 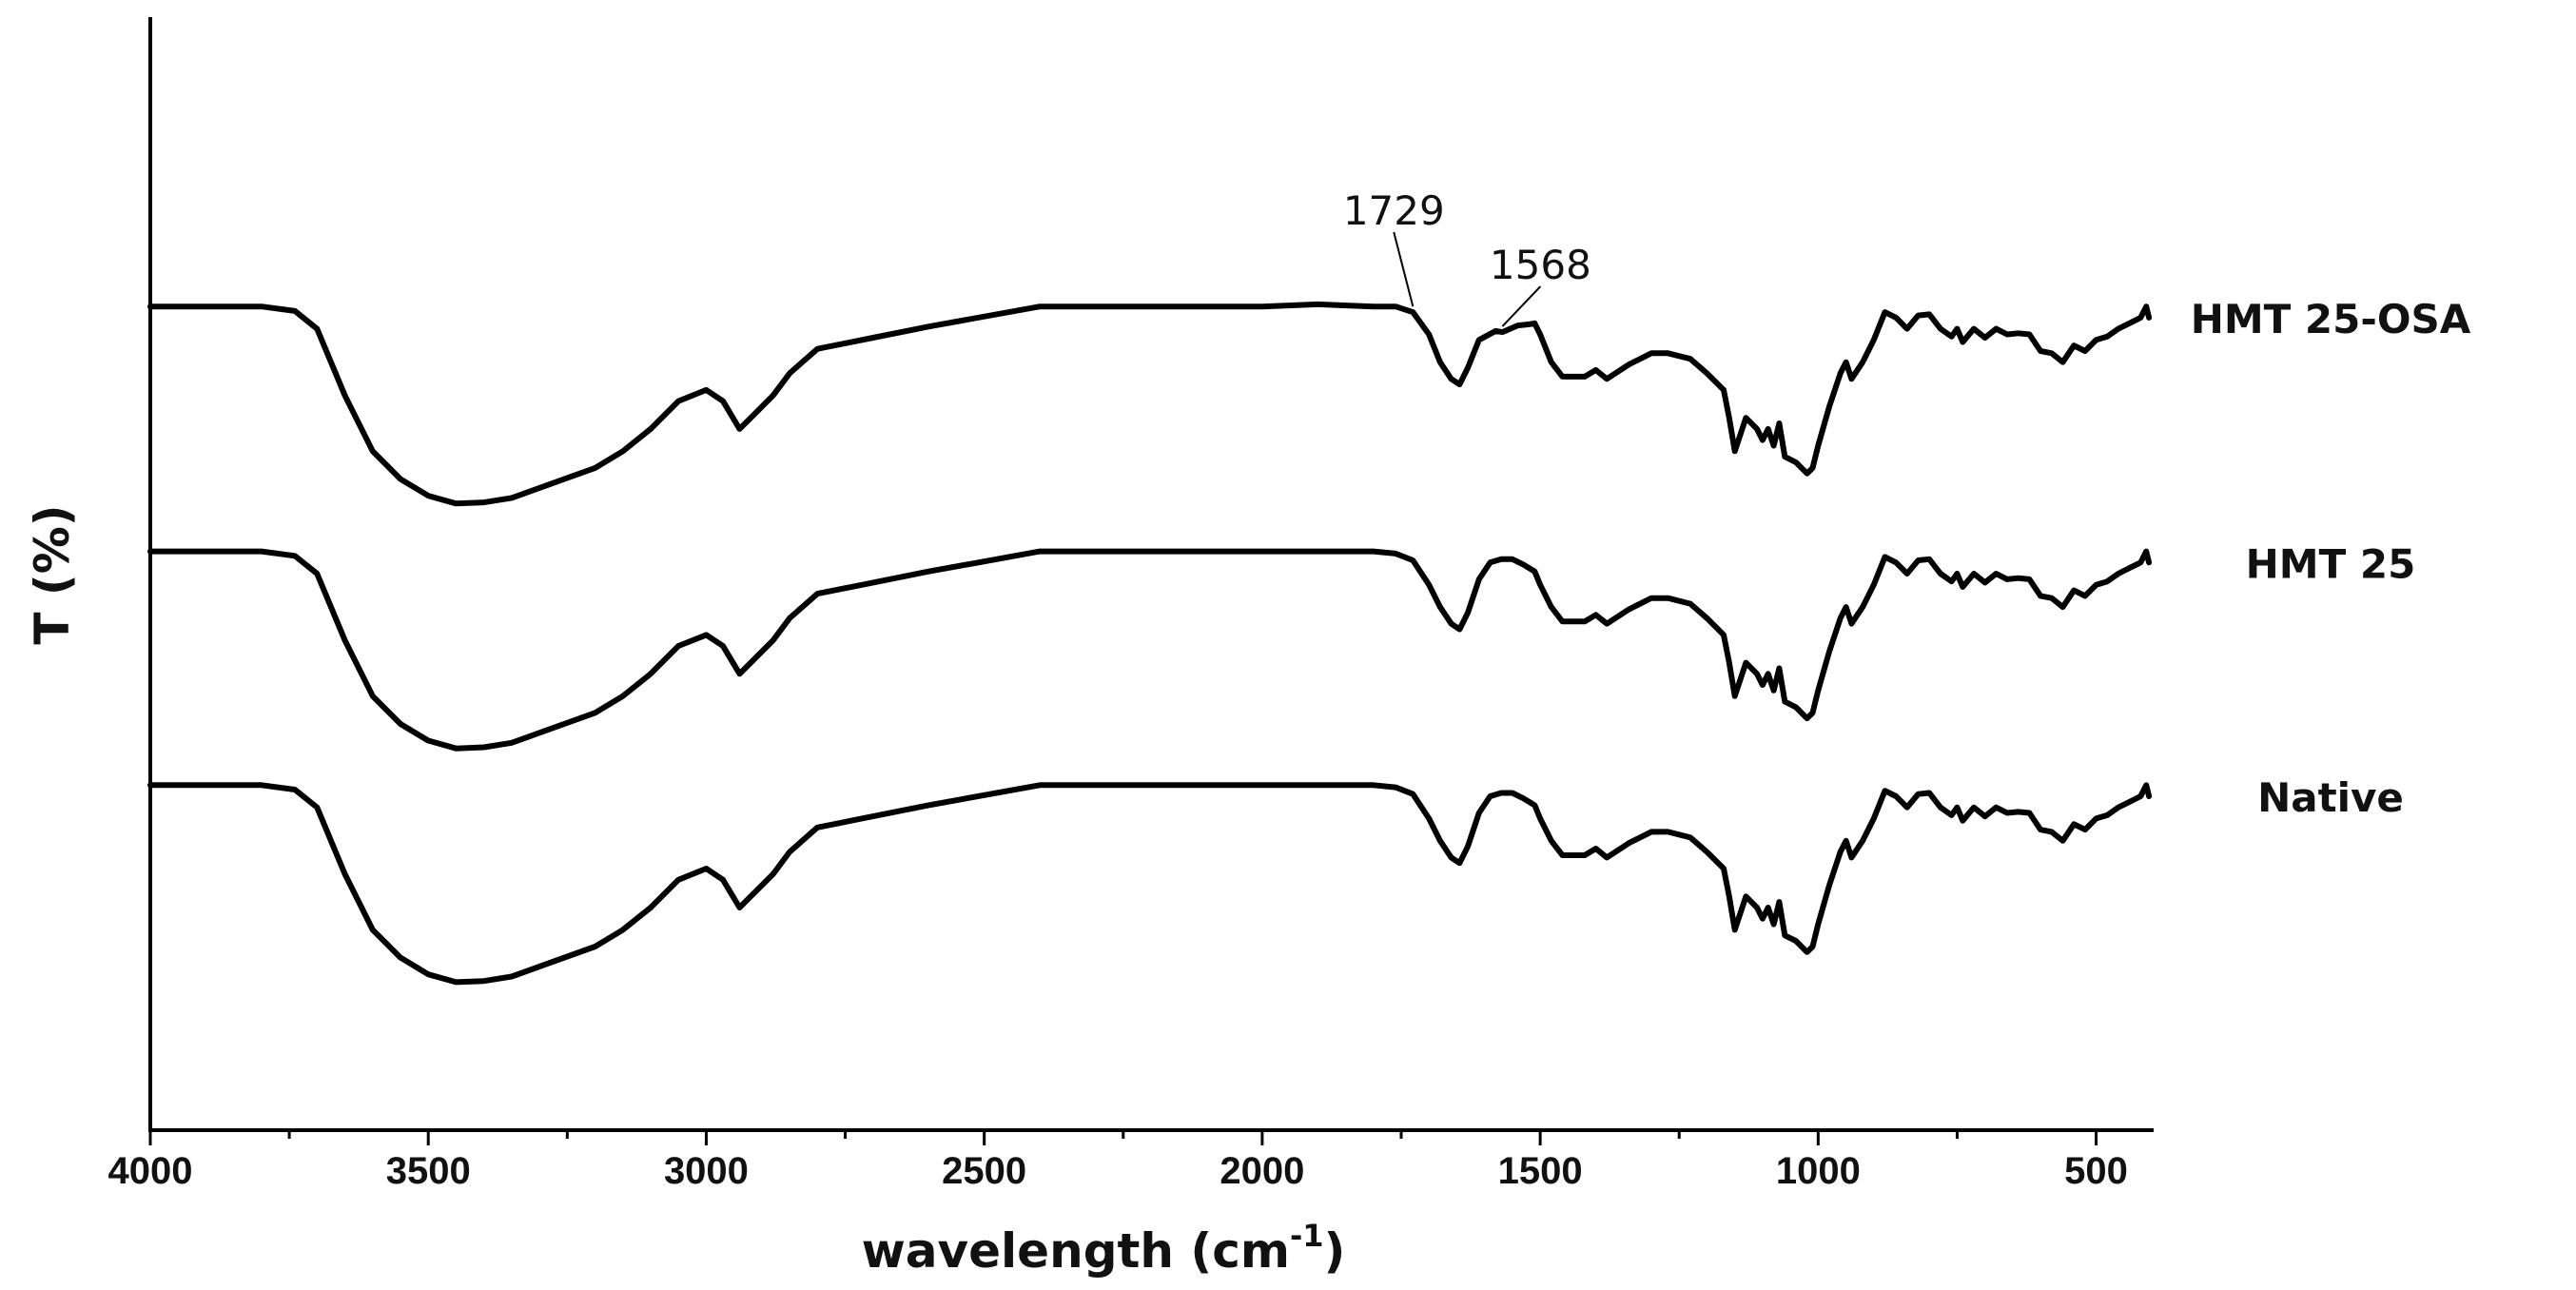 What do you see at coordinates (1118, 1171) in the screenshot?
I see `x-axis-tick-labels: 4000 3500 3000 2500 2000 1500 1000 500` at bounding box center [1118, 1171].